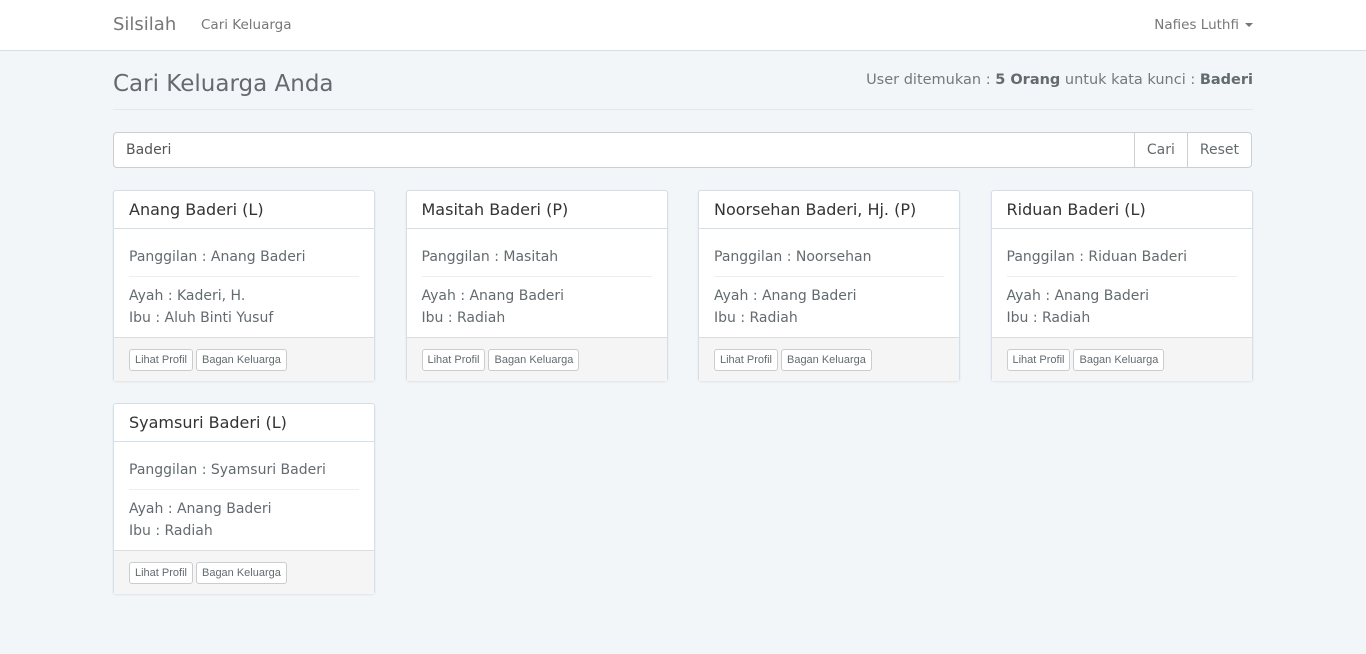 The height and width of the screenshot is (654, 1366). I want to click on result-count: 5 Orang, so click(1028, 80).